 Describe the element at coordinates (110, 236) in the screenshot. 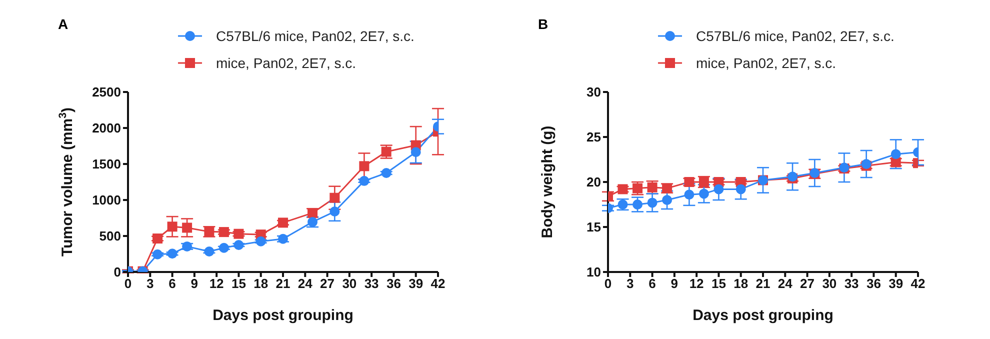

I see `y-tick-label: 500` at that location.